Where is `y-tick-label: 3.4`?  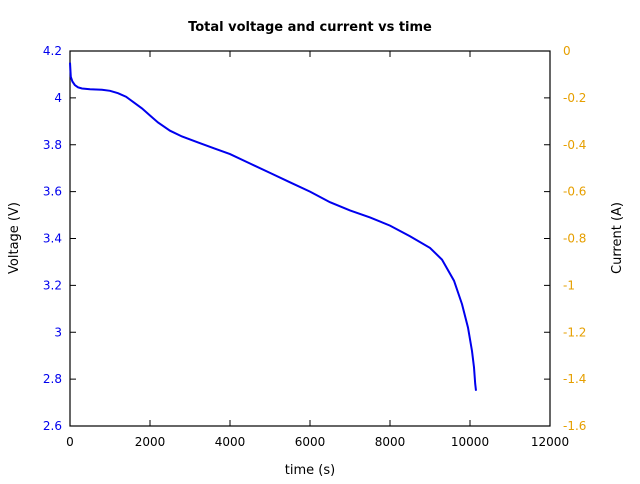 y-tick-label: 3.4 is located at coordinates (52, 239).